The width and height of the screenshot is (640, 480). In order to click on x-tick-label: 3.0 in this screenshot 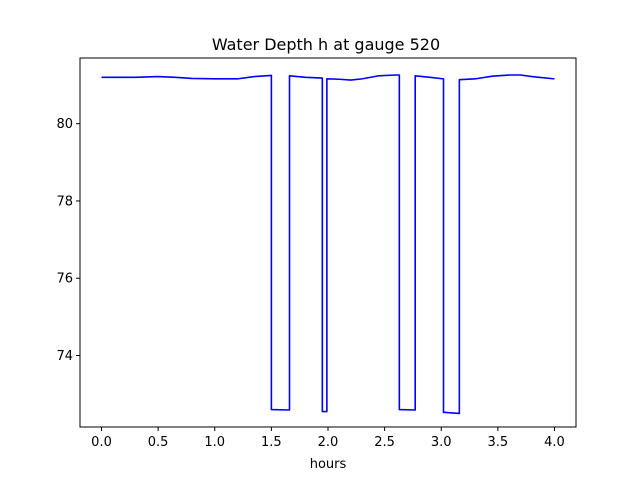, I will do `click(441, 442)`.